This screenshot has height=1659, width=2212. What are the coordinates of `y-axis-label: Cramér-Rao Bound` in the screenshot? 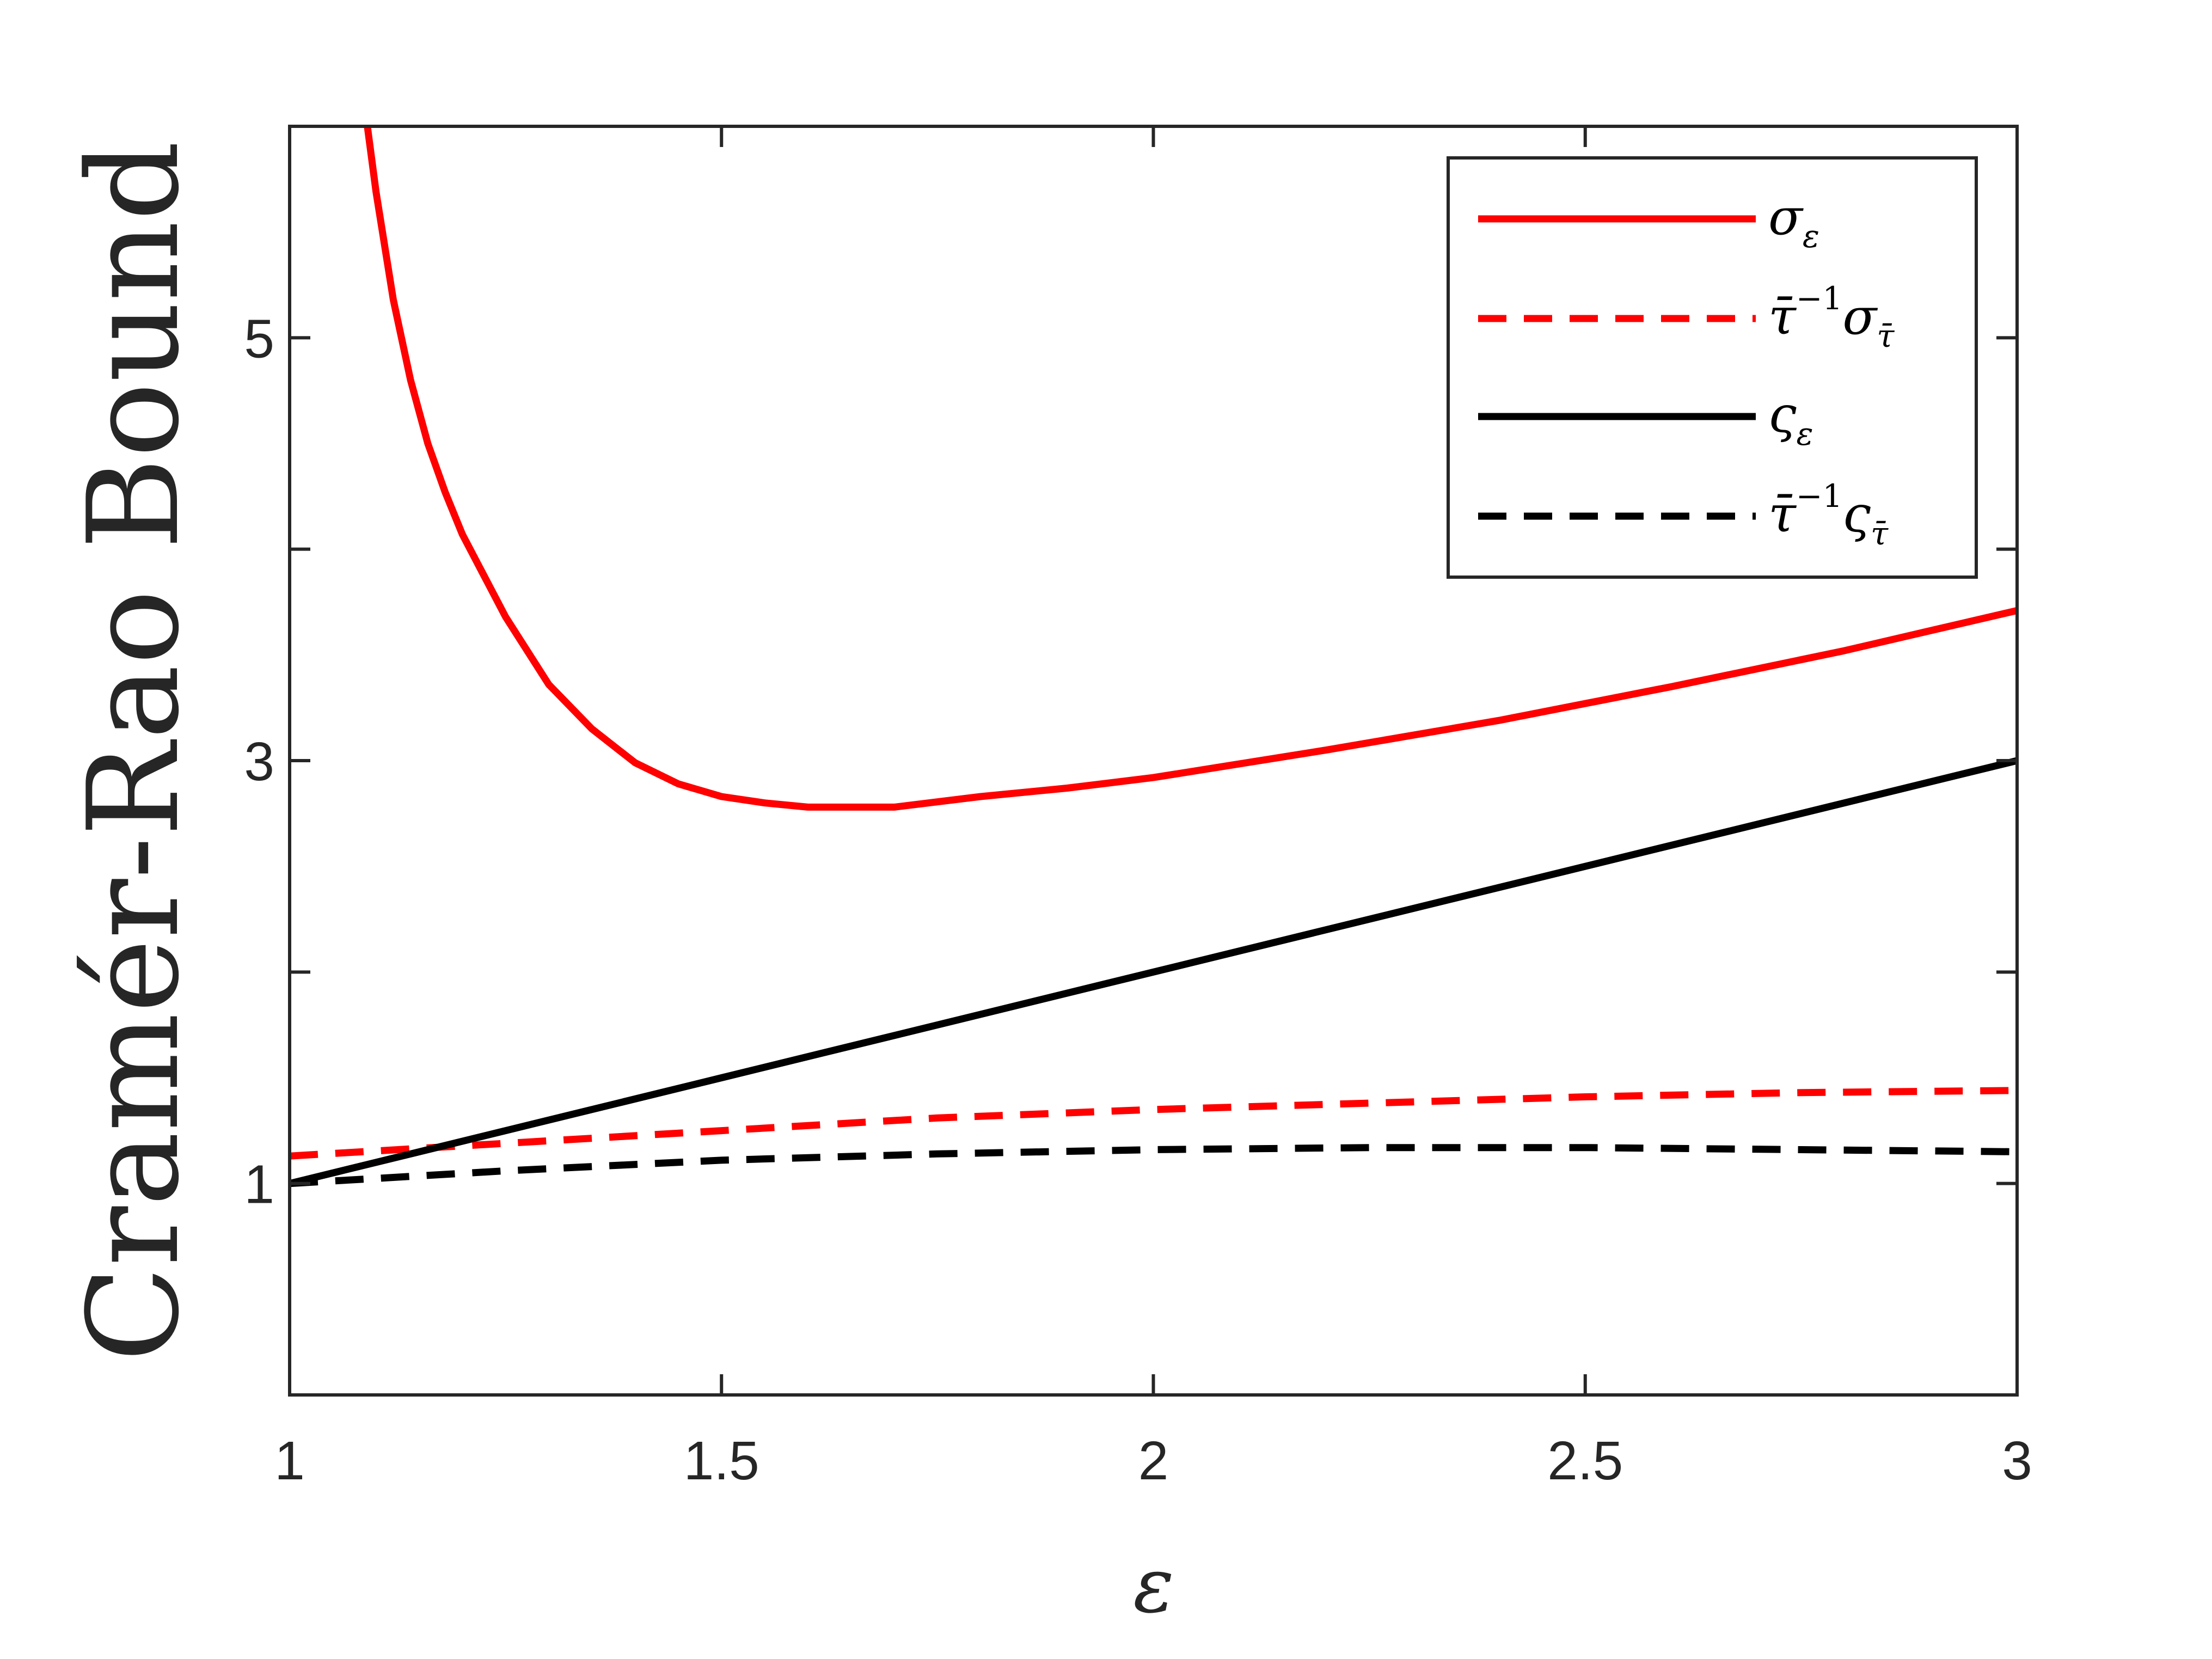 It's located at (134, 751).